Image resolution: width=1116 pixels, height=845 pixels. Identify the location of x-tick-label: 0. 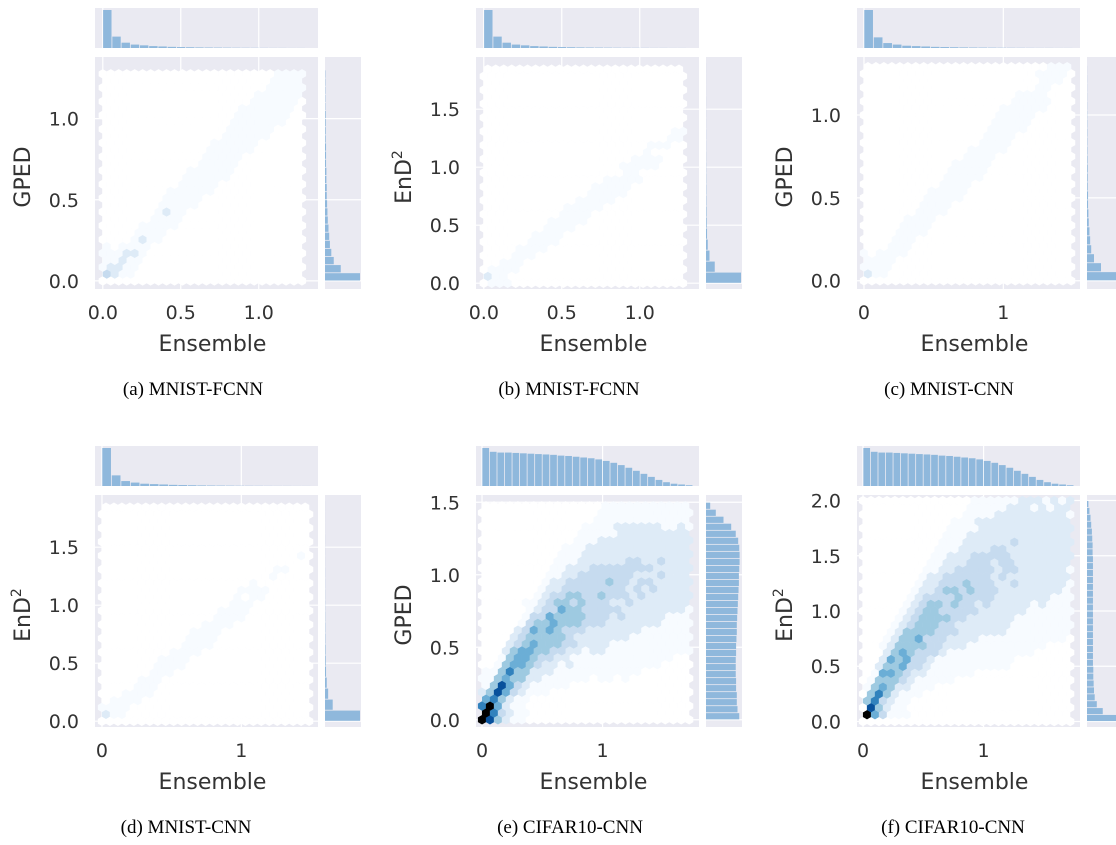
(482, 751).